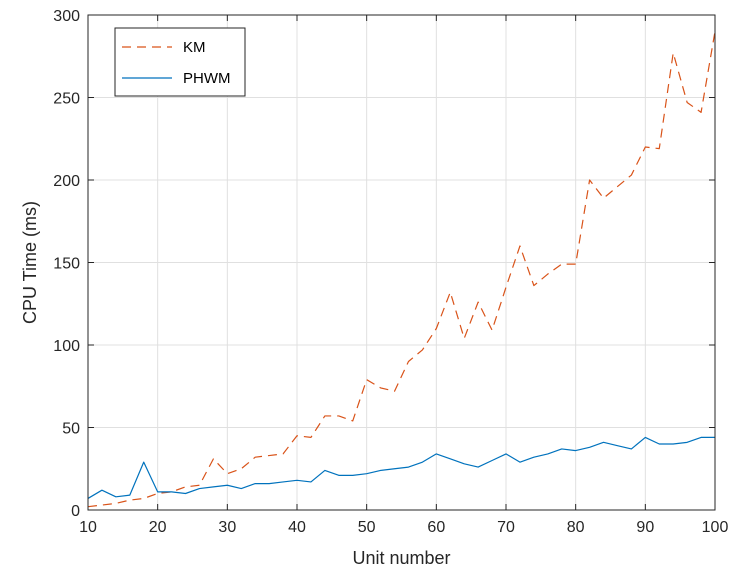 This screenshot has height=575, width=737. Describe the element at coordinates (88, 527) in the screenshot. I see `x-tick-label: 10` at that location.